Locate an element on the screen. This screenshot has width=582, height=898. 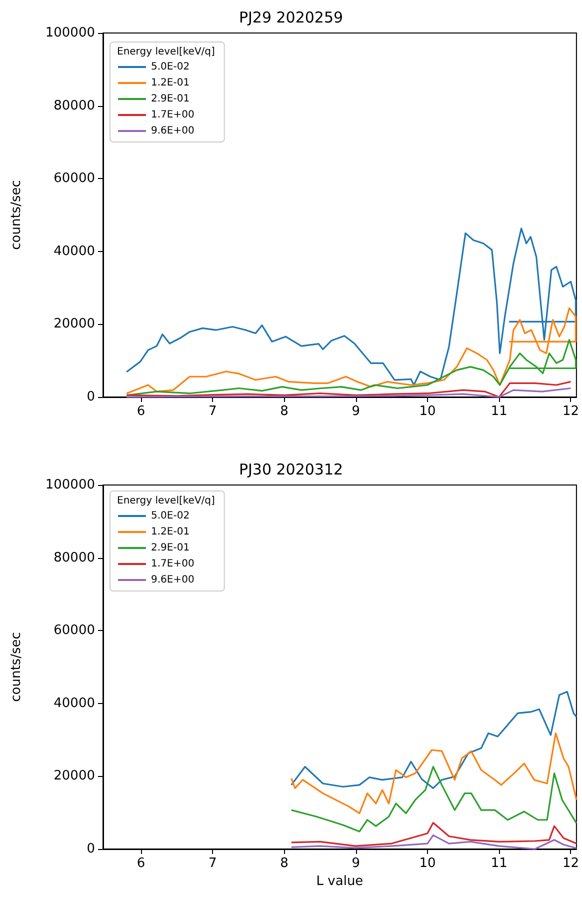
chart-title: PJ30 2020312 is located at coordinates (291, 469).